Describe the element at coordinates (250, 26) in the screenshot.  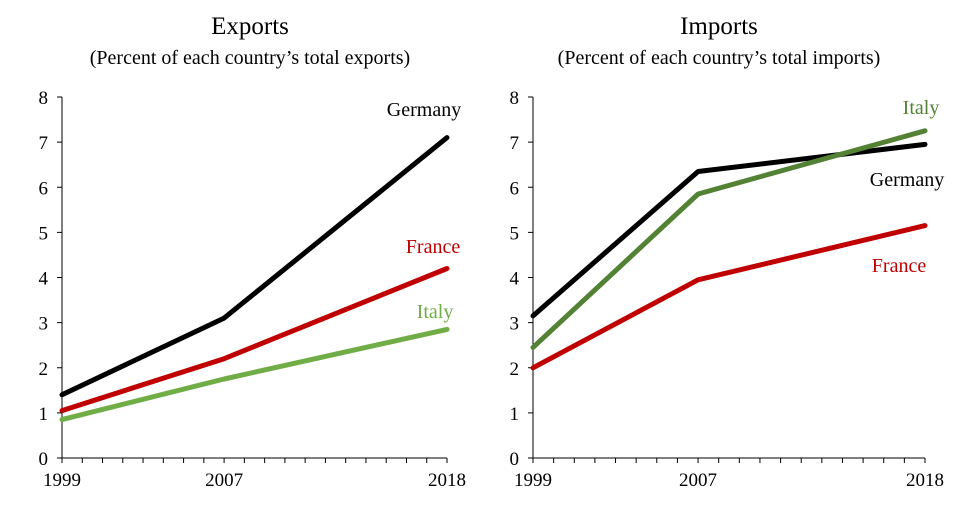
I see `exports-title: Exports` at that location.